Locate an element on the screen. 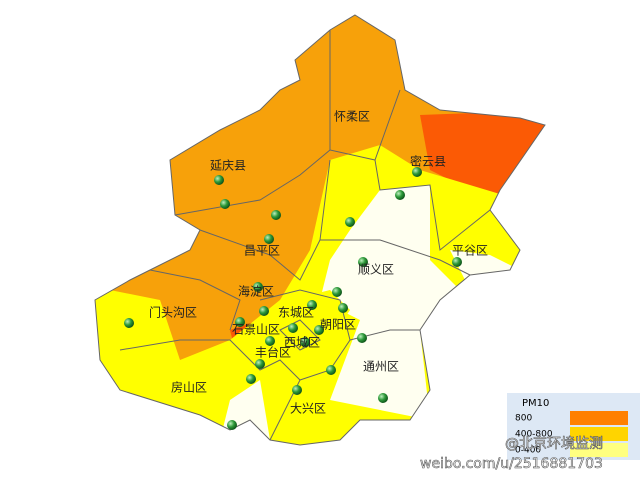 This screenshot has width=640, height=480. district-label: 东城区 is located at coordinates (296, 313).